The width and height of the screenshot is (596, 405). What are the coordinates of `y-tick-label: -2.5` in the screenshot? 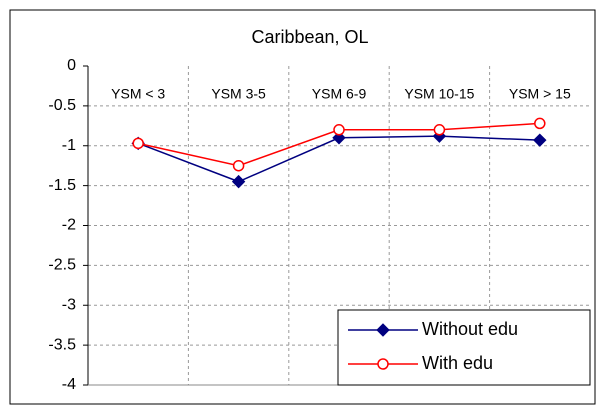 It's located at (62, 265).